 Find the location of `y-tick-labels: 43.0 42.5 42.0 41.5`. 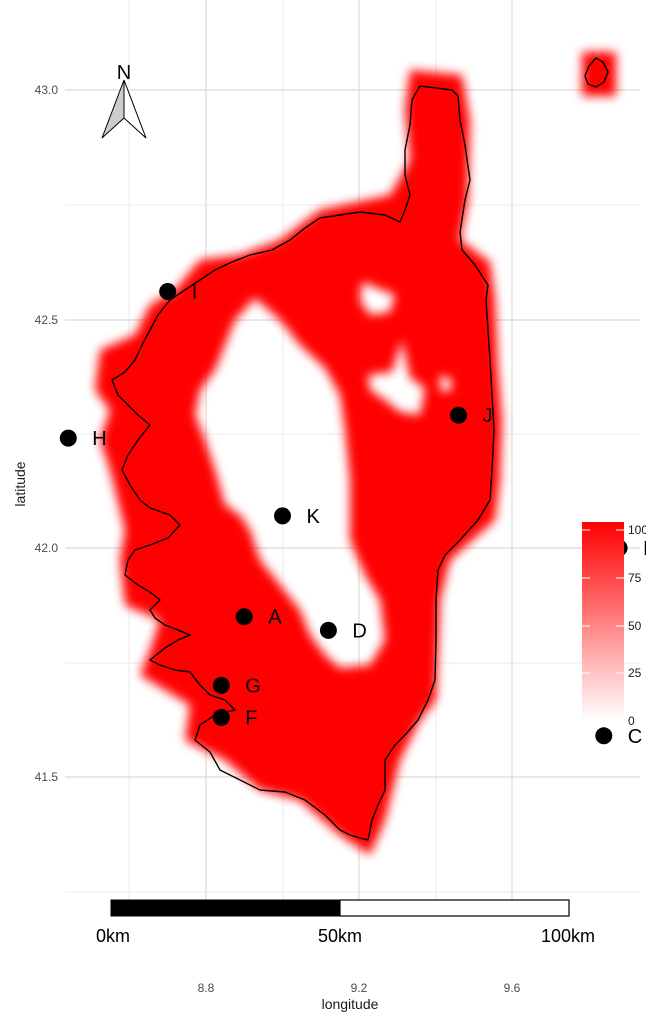

y-tick-labels: 43.0 42.5 42.0 41.5 is located at coordinates (47, 433).